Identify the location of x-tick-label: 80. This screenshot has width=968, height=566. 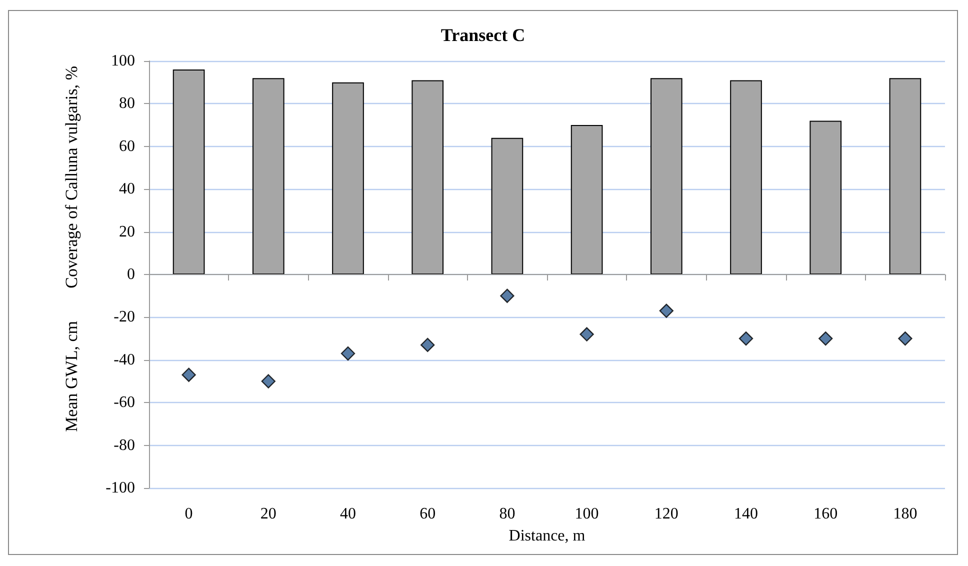
(507, 514).